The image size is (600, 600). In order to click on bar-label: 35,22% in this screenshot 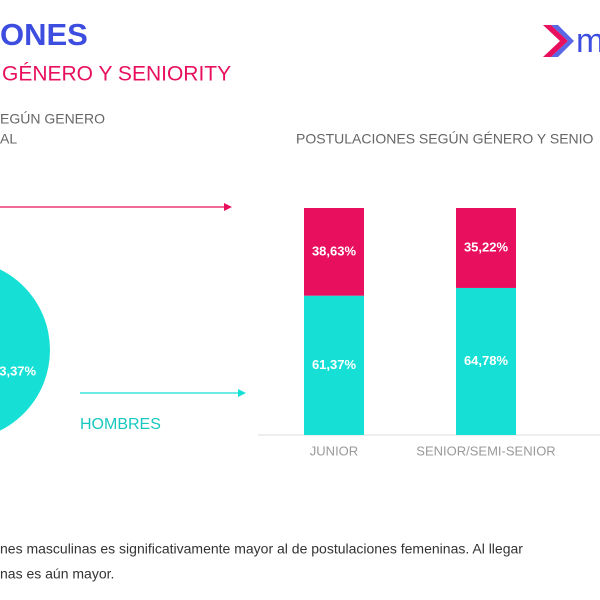, I will do `click(486, 246)`.